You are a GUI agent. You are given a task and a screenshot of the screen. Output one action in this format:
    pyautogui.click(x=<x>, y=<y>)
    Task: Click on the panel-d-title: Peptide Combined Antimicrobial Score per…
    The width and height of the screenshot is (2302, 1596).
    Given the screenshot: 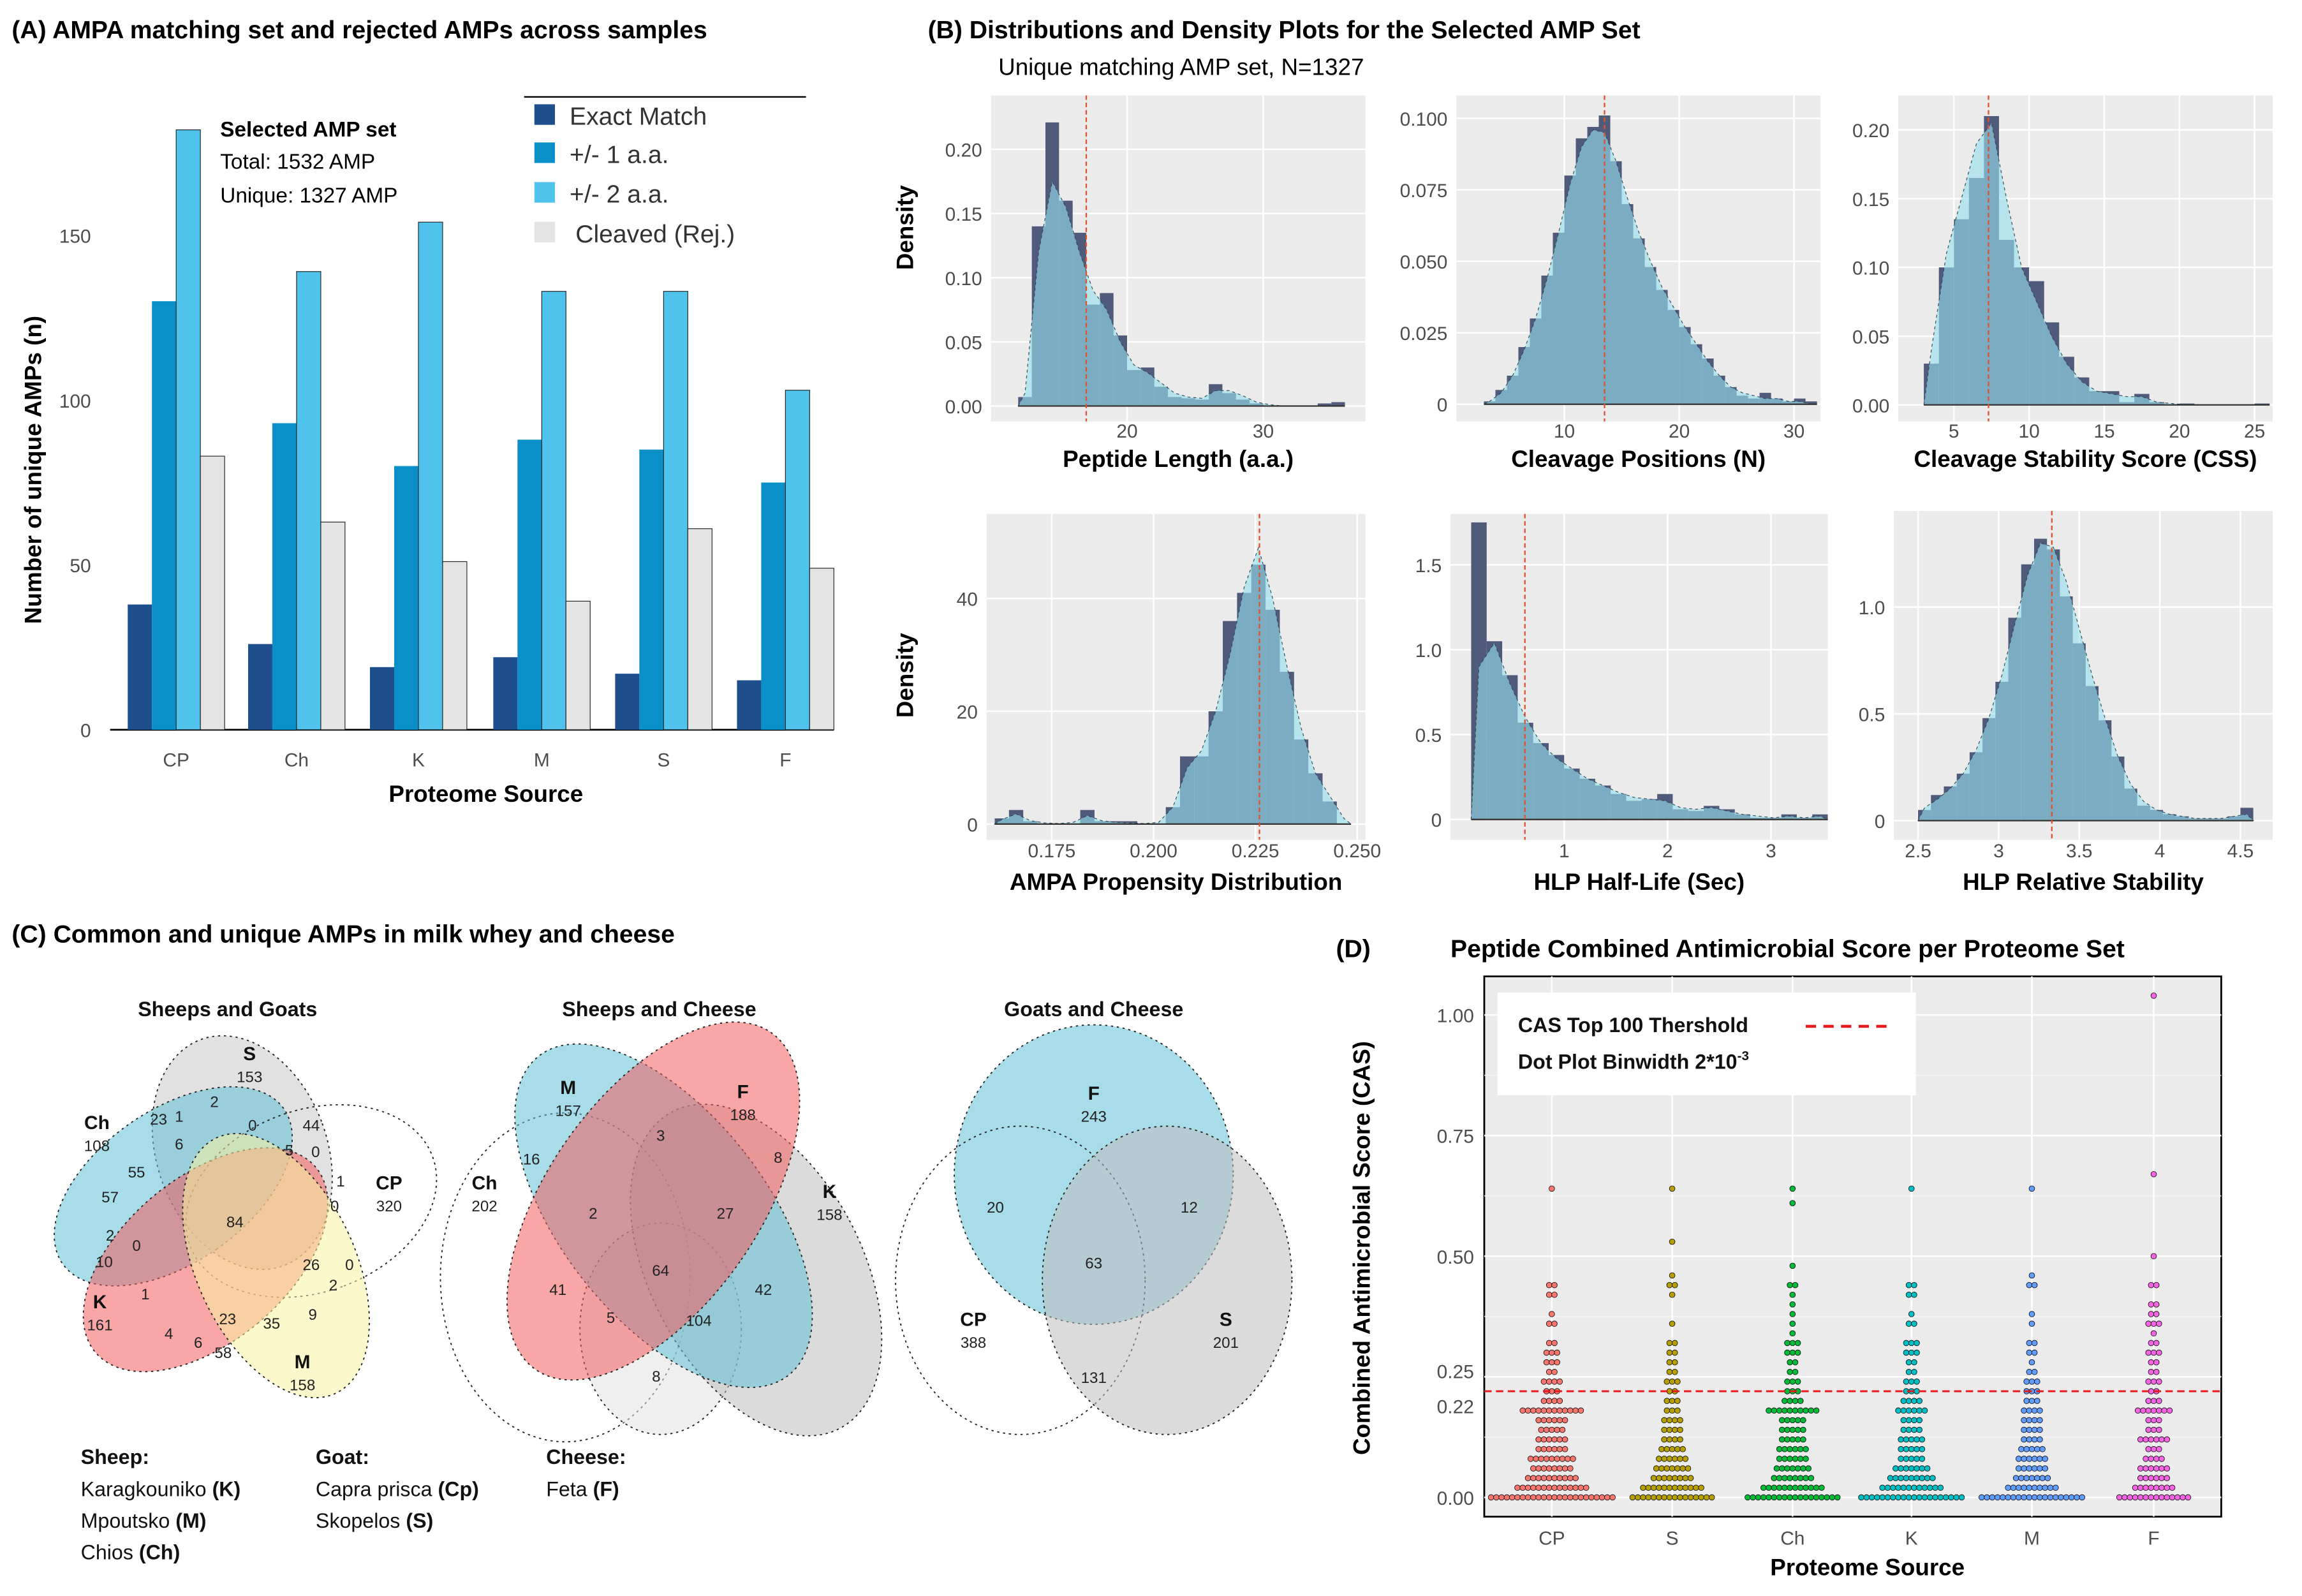 What is the action you would take?
    pyautogui.click(x=1787, y=949)
    